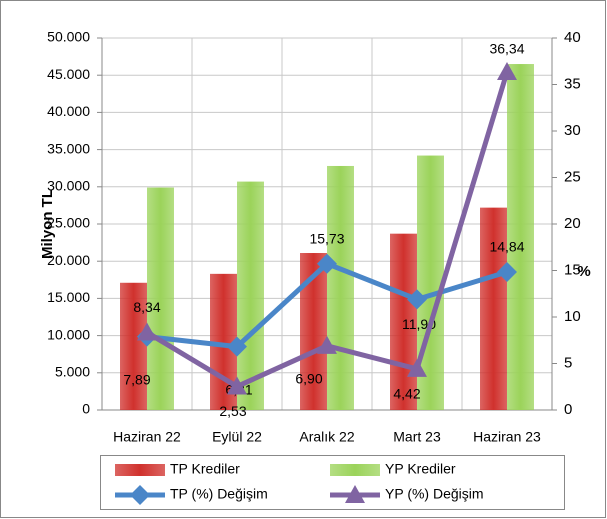 The height and width of the screenshot is (519, 607). Describe the element at coordinates (406, 394) in the screenshot. I see `data-label: 4,42` at that location.